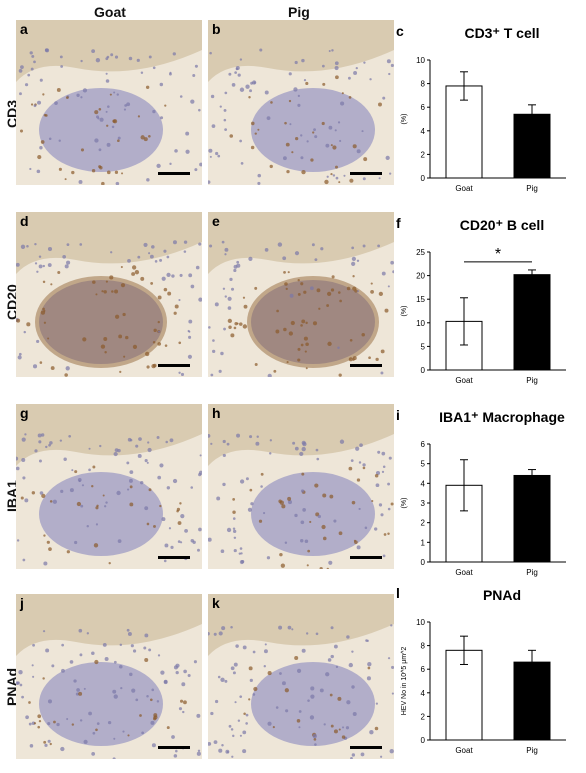 This screenshot has width=586, height=773. What do you see at coordinates (481, 492) in the screenshot?
I see `bar-chart-iba1: i IBA1⁺ Macrophage 0 1 2 3 4 5 6 (%) Goat Pig` at bounding box center [481, 492].